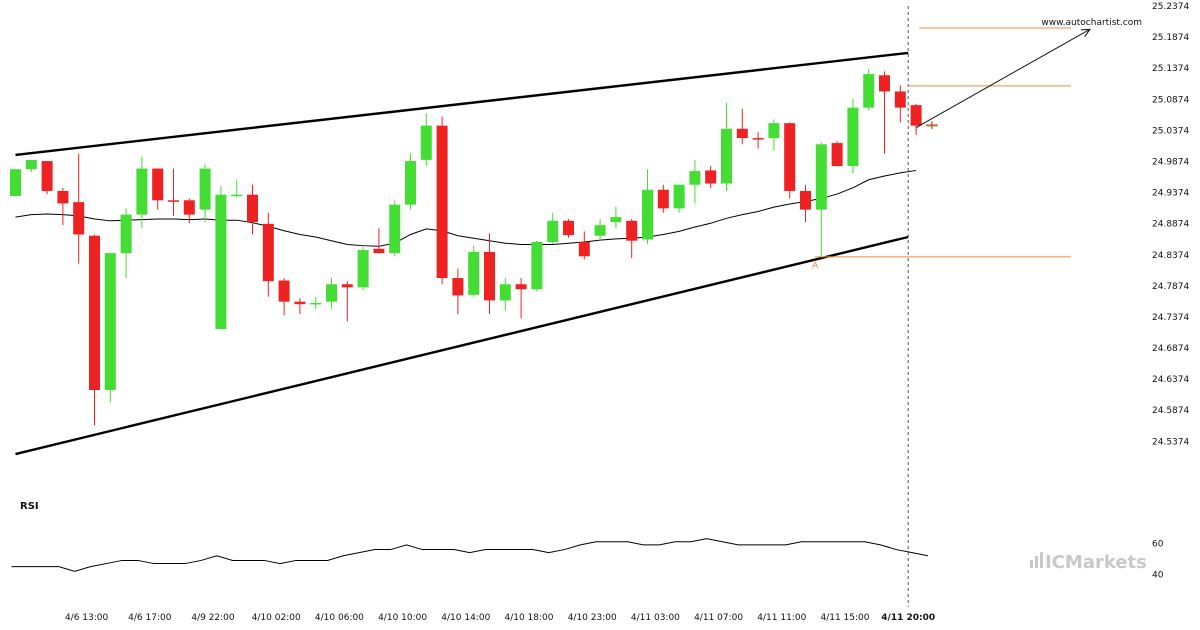 This screenshot has height=630, width=1200. I want to click on y-tick-label: 24.8374, so click(1170, 256).